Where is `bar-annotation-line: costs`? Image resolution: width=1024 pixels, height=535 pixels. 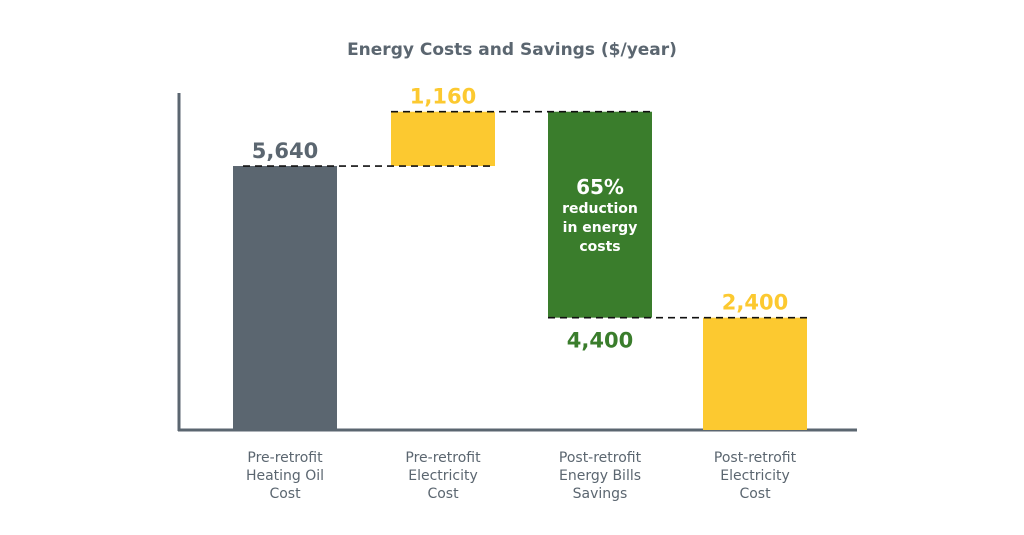 bar-annotation-line: costs is located at coordinates (599, 247).